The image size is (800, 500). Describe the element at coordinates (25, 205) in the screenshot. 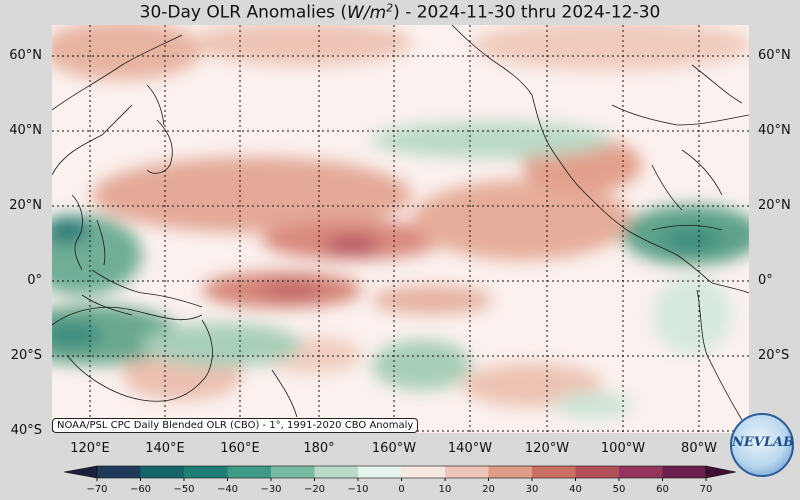

I see `lat-label-left: 20°N` at that location.